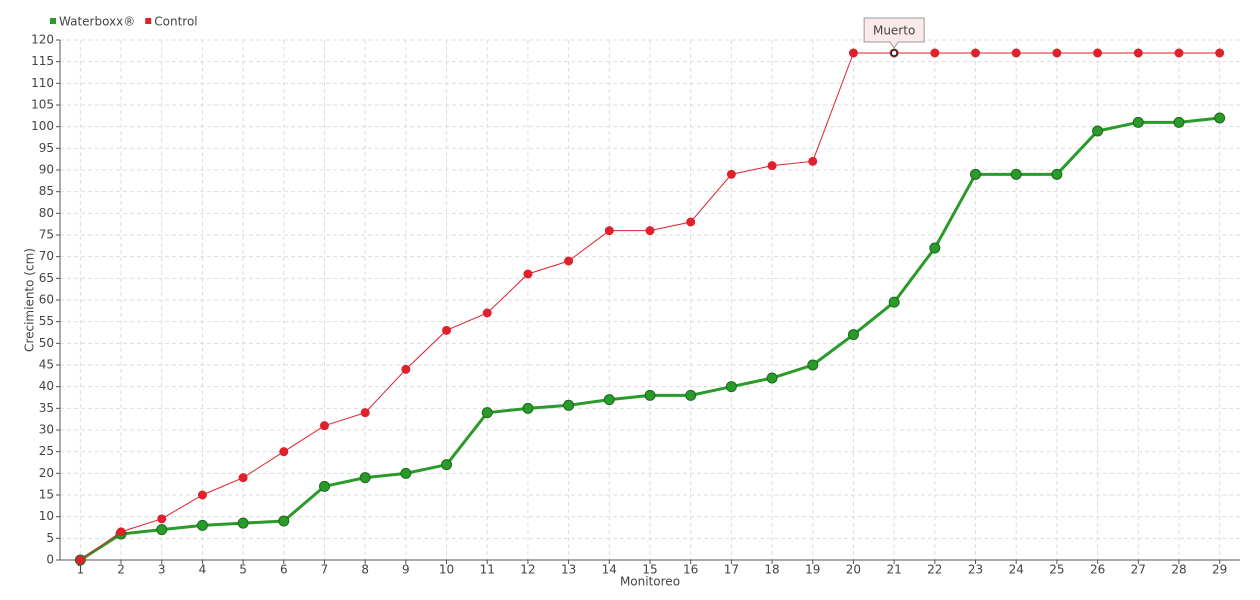 The height and width of the screenshot is (600, 1260). I want to click on x-tick-label: 4, so click(203, 570).